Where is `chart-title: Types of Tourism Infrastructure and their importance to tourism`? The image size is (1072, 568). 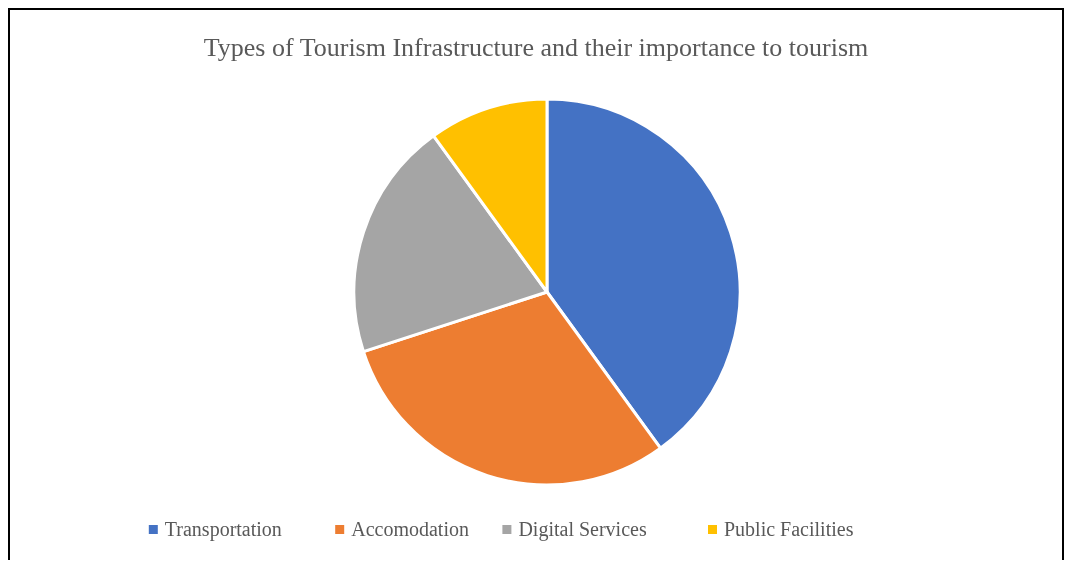
chart-title: Types of Tourism Infrastructure and their importance to tourism is located at coordinates (536, 47).